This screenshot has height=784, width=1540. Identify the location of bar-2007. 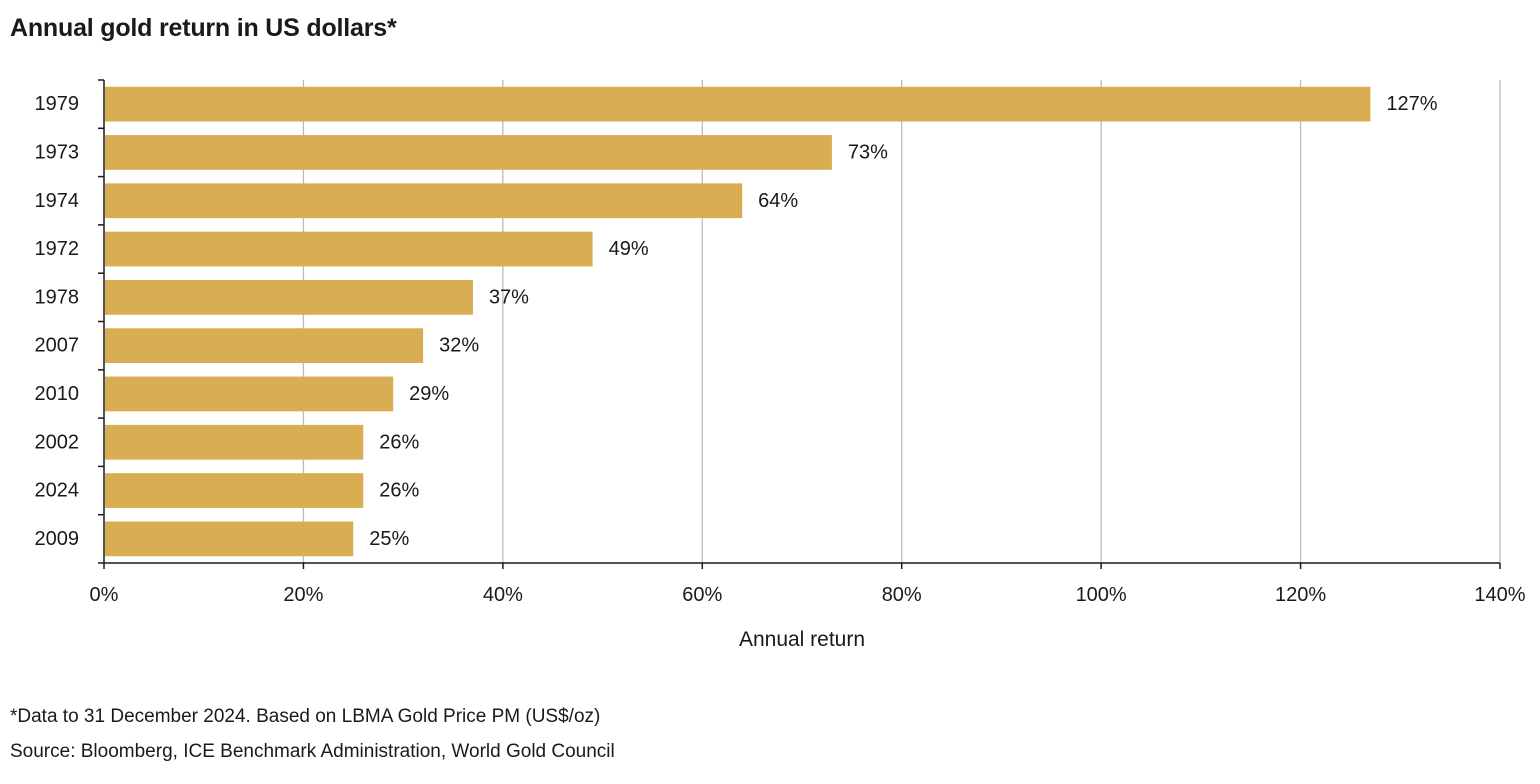
(264, 346).